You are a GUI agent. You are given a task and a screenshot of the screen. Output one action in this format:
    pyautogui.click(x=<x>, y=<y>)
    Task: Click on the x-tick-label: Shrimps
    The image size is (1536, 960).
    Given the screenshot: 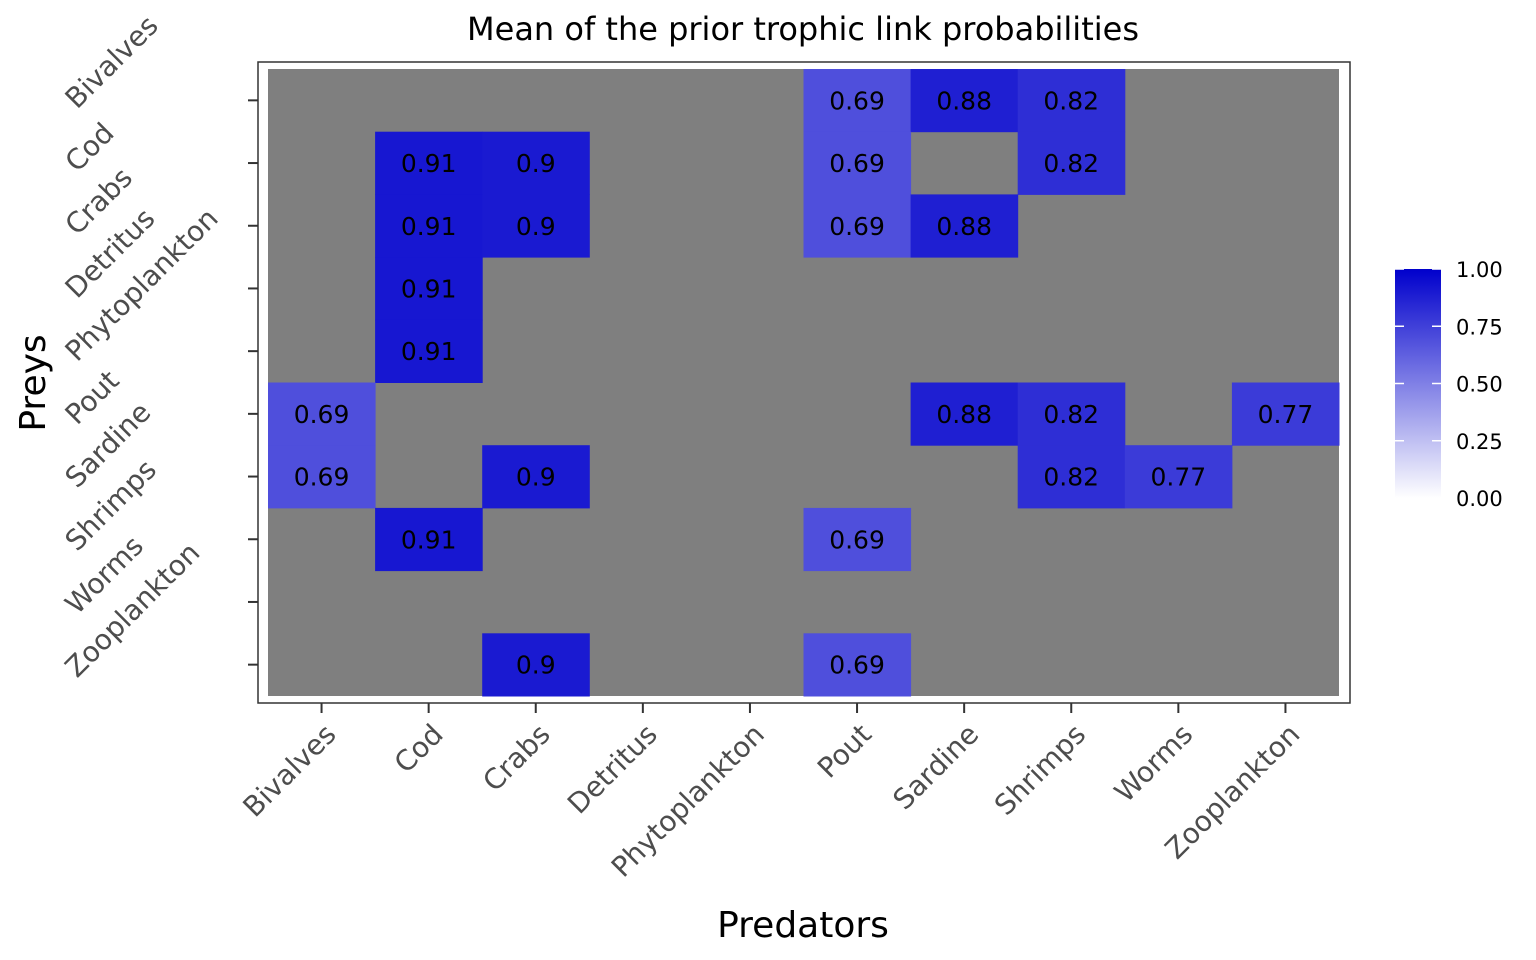 What is the action you would take?
    pyautogui.click(x=1040, y=770)
    